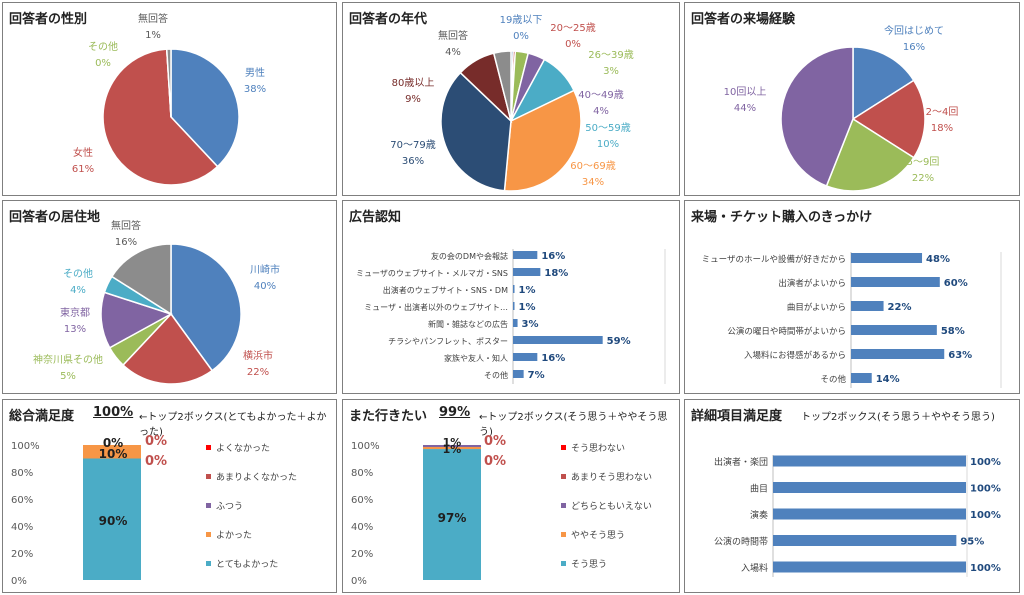 This screenshot has height=595, width=1024. I want to click on top2-total: 100%, so click(113, 412).